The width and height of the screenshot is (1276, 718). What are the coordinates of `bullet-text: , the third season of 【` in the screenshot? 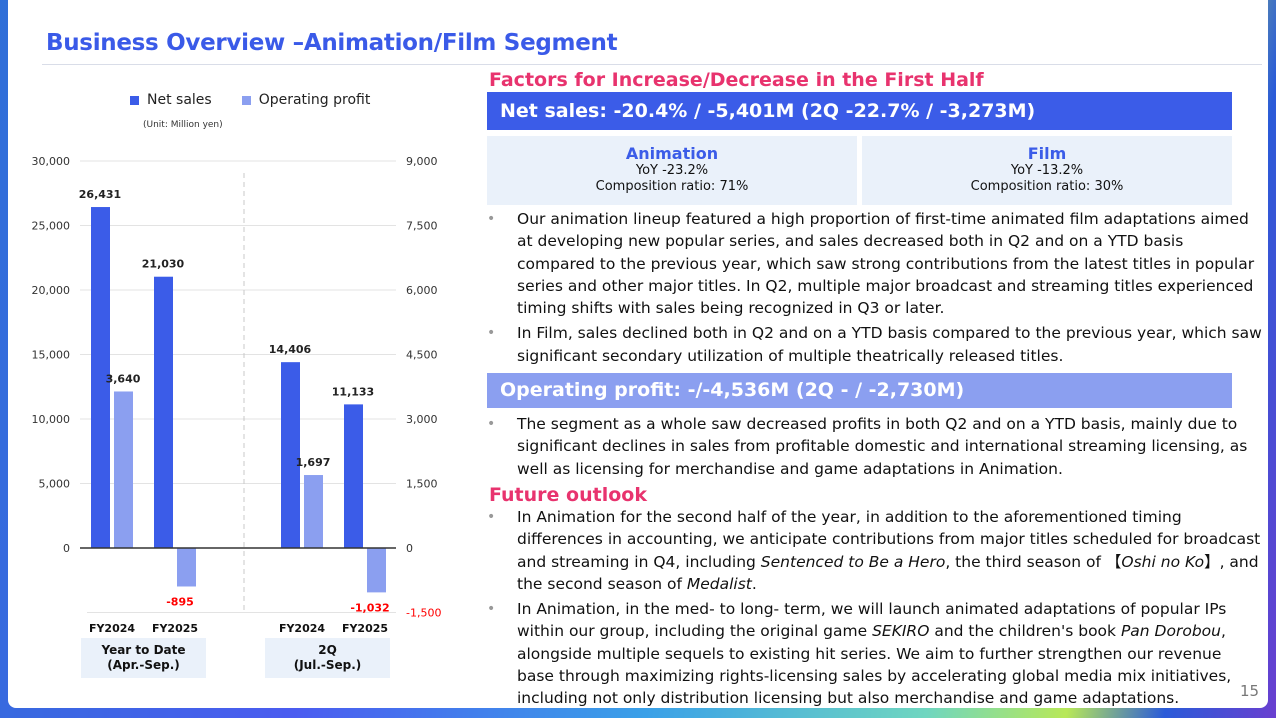 It's located at (1033, 561).